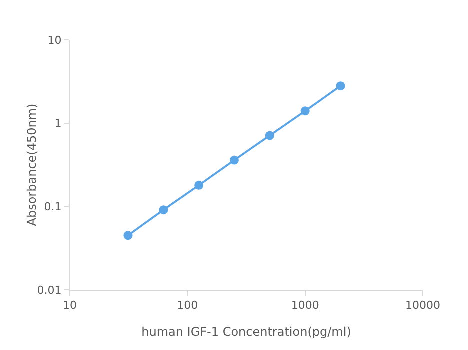 This screenshot has width=468, height=350. What do you see at coordinates (49, 290) in the screenshot?
I see `y-tick-label: 0.01` at bounding box center [49, 290].